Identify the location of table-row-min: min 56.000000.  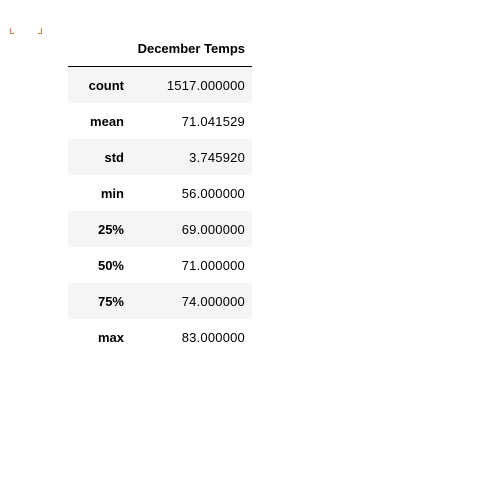
(160, 193).